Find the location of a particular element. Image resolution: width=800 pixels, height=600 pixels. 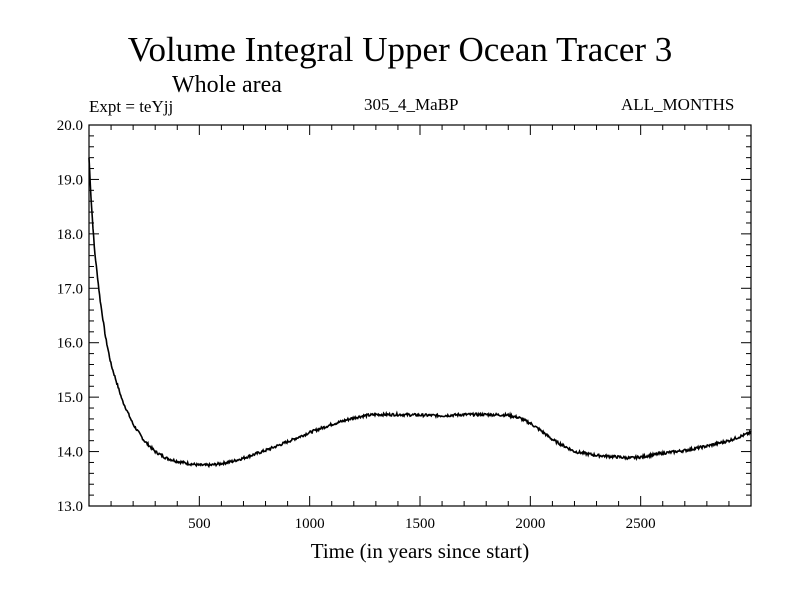

x-tick-label: 2500 is located at coordinates (641, 524).